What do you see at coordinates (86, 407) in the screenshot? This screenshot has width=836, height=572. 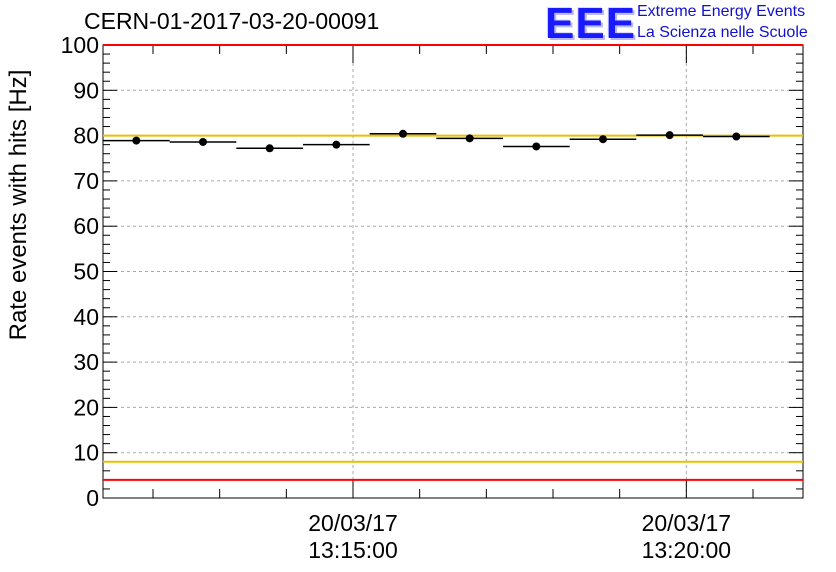 I see `y-tick-label: 20` at bounding box center [86, 407].